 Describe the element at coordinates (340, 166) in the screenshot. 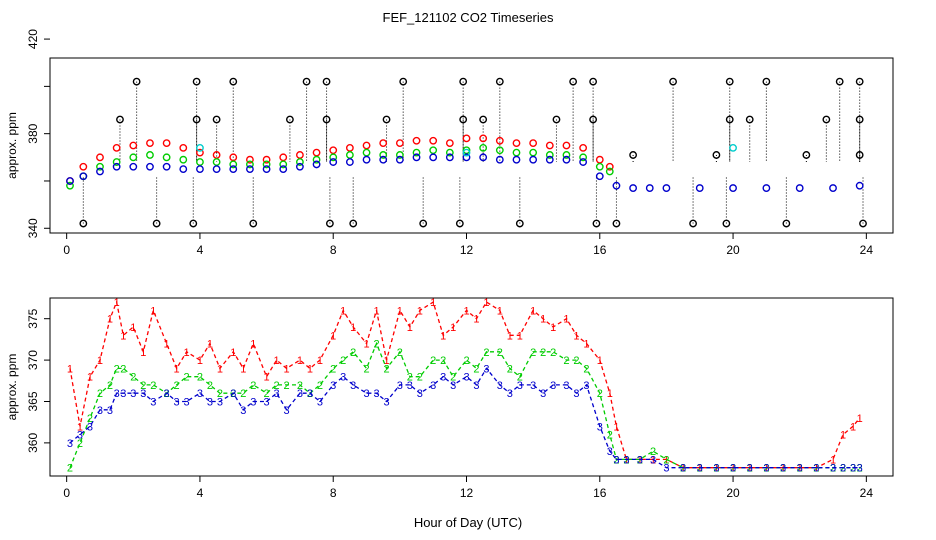

I see `series-green` at that location.